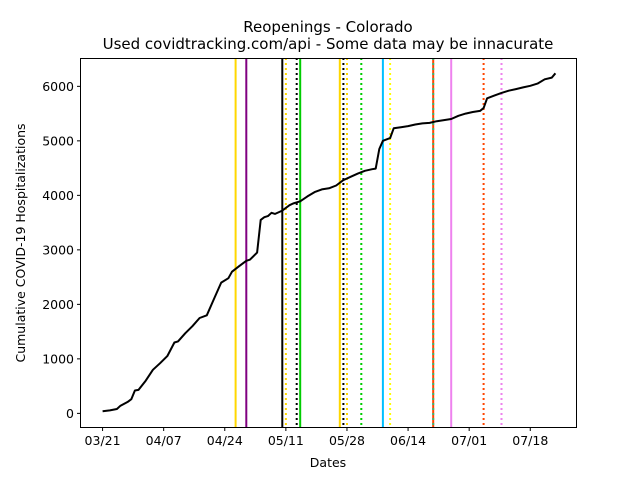 This screenshot has width=640, height=480. Describe the element at coordinates (225, 440) in the screenshot. I see `x-tick-label: 04/24` at that location.